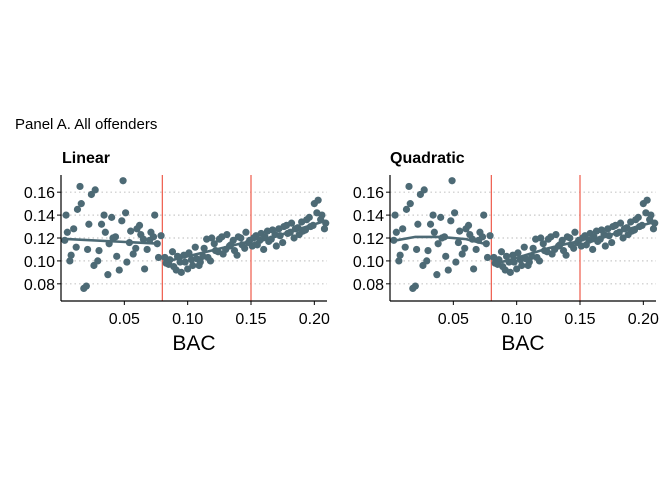 This screenshot has width=672, height=480. Describe the element at coordinates (187, 319) in the screenshot. I see `x-tick-label: 0.10` at that location.